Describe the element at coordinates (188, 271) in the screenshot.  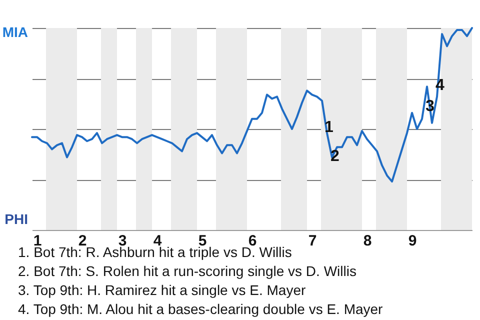
I see `text: 2. Bot 7th: S. Rolen hit a run-scoring single vs D. Willis` at that location.